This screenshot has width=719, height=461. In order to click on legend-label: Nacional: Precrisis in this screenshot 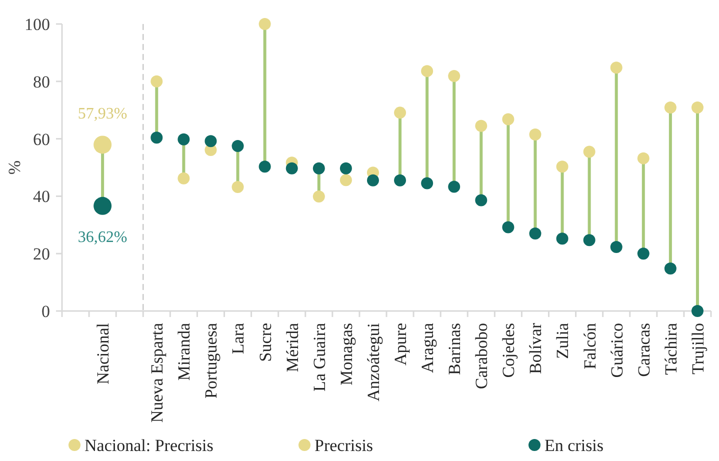, I will do `click(149, 445)`.